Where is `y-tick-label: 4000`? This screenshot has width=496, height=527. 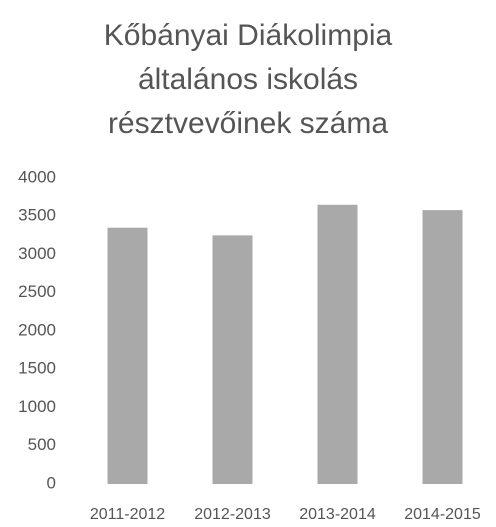 y-tick-label: 4000 is located at coordinates (37, 176).